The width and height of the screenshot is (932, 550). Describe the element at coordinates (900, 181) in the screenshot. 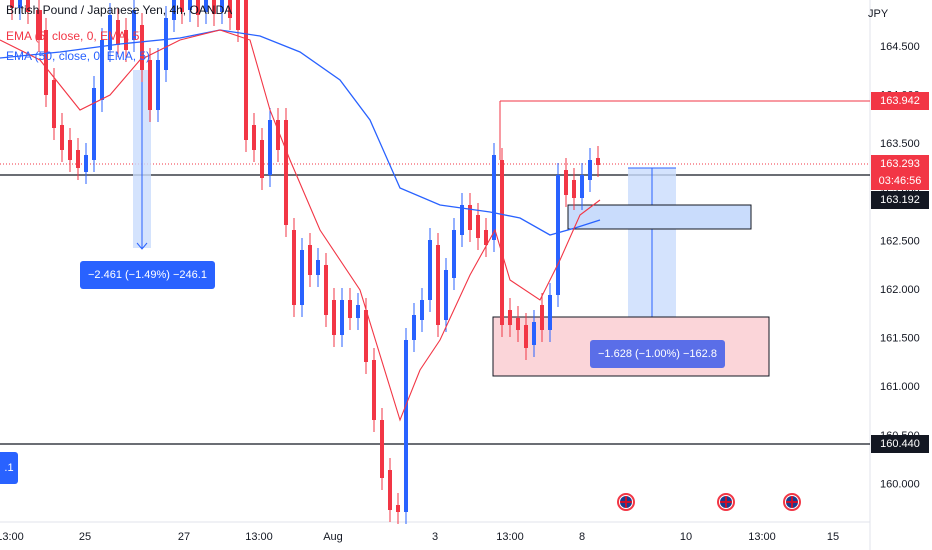

I see `countdown-tag: 03:46:56` at that location.